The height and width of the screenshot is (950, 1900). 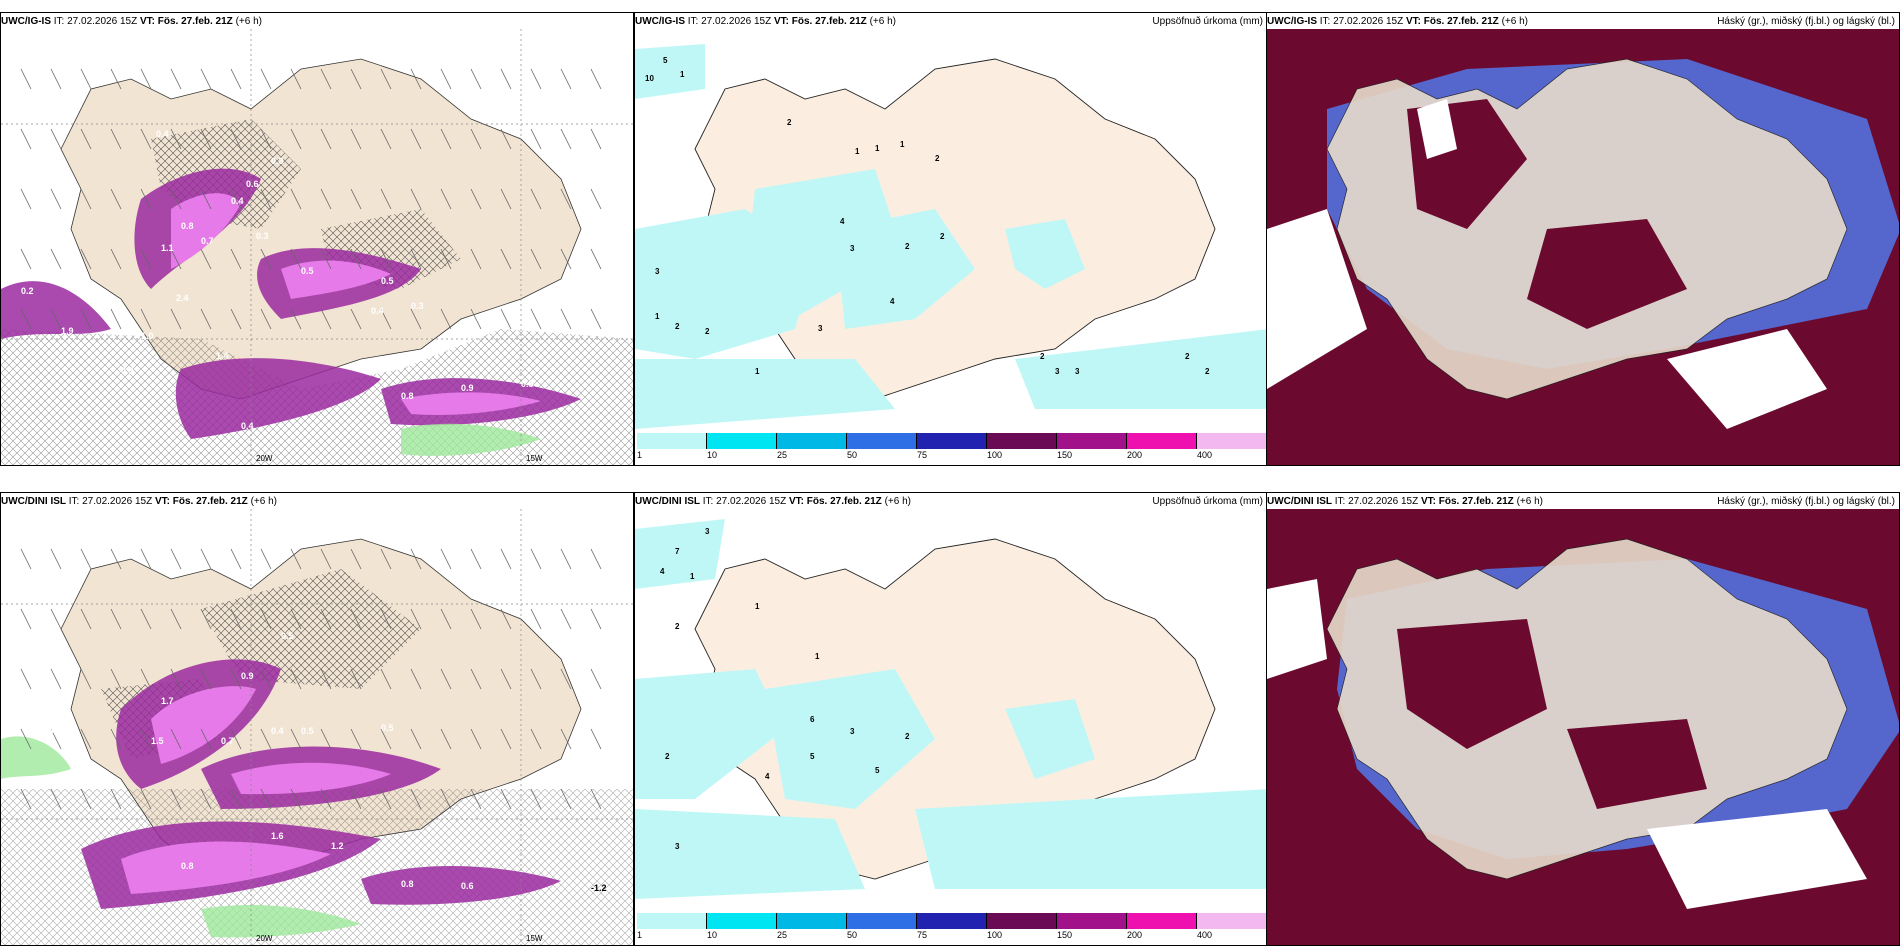 I want to click on colorbar-tick: 75, so click(x=922, y=455).